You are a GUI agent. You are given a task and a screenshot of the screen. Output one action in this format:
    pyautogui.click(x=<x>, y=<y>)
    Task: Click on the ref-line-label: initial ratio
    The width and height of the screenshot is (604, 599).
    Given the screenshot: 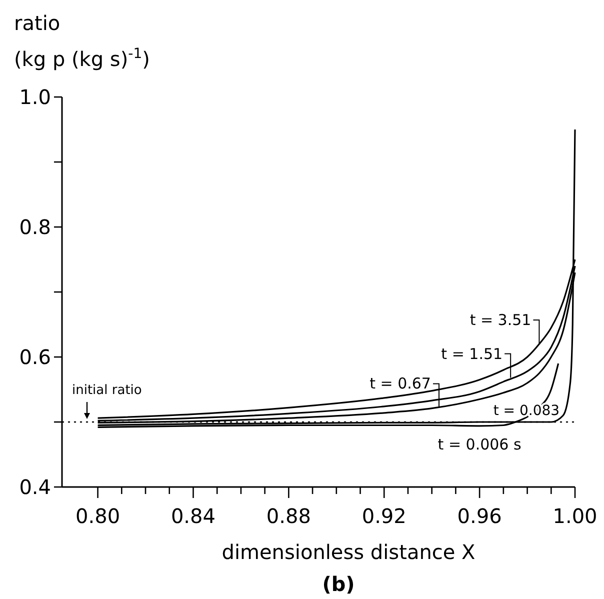 What is the action you would take?
    pyautogui.click(x=107, y=390)
    